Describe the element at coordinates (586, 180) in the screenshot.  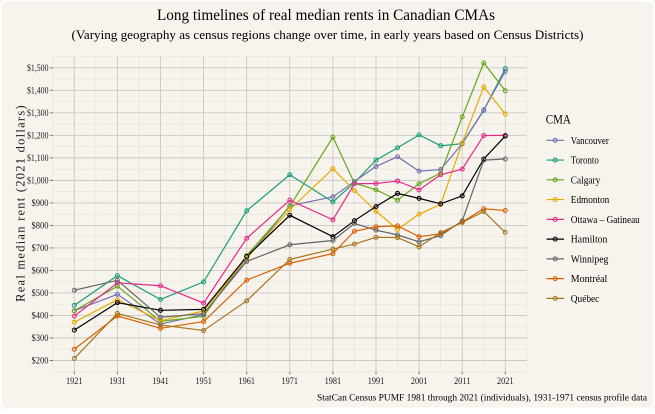
I see `svg-text: Calgary` at that location.